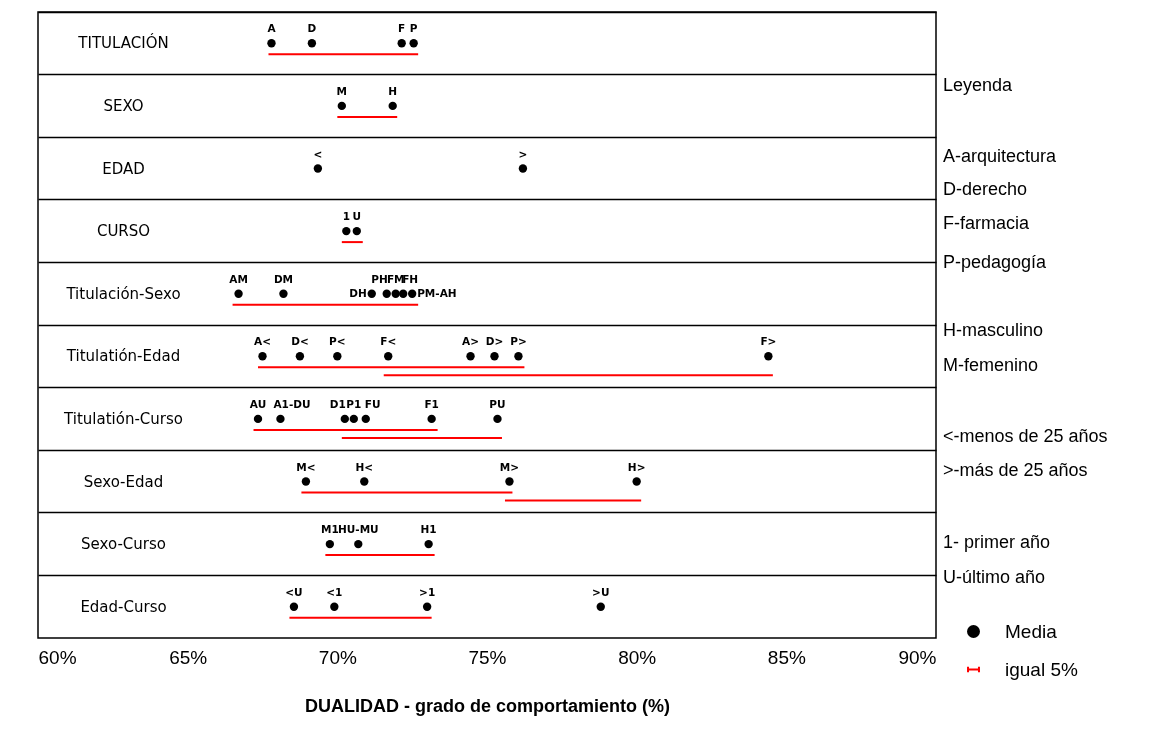  Describe the element at coordinates (786, 657) in the screenshot. I see `x-tick-label: 85%` at that location.